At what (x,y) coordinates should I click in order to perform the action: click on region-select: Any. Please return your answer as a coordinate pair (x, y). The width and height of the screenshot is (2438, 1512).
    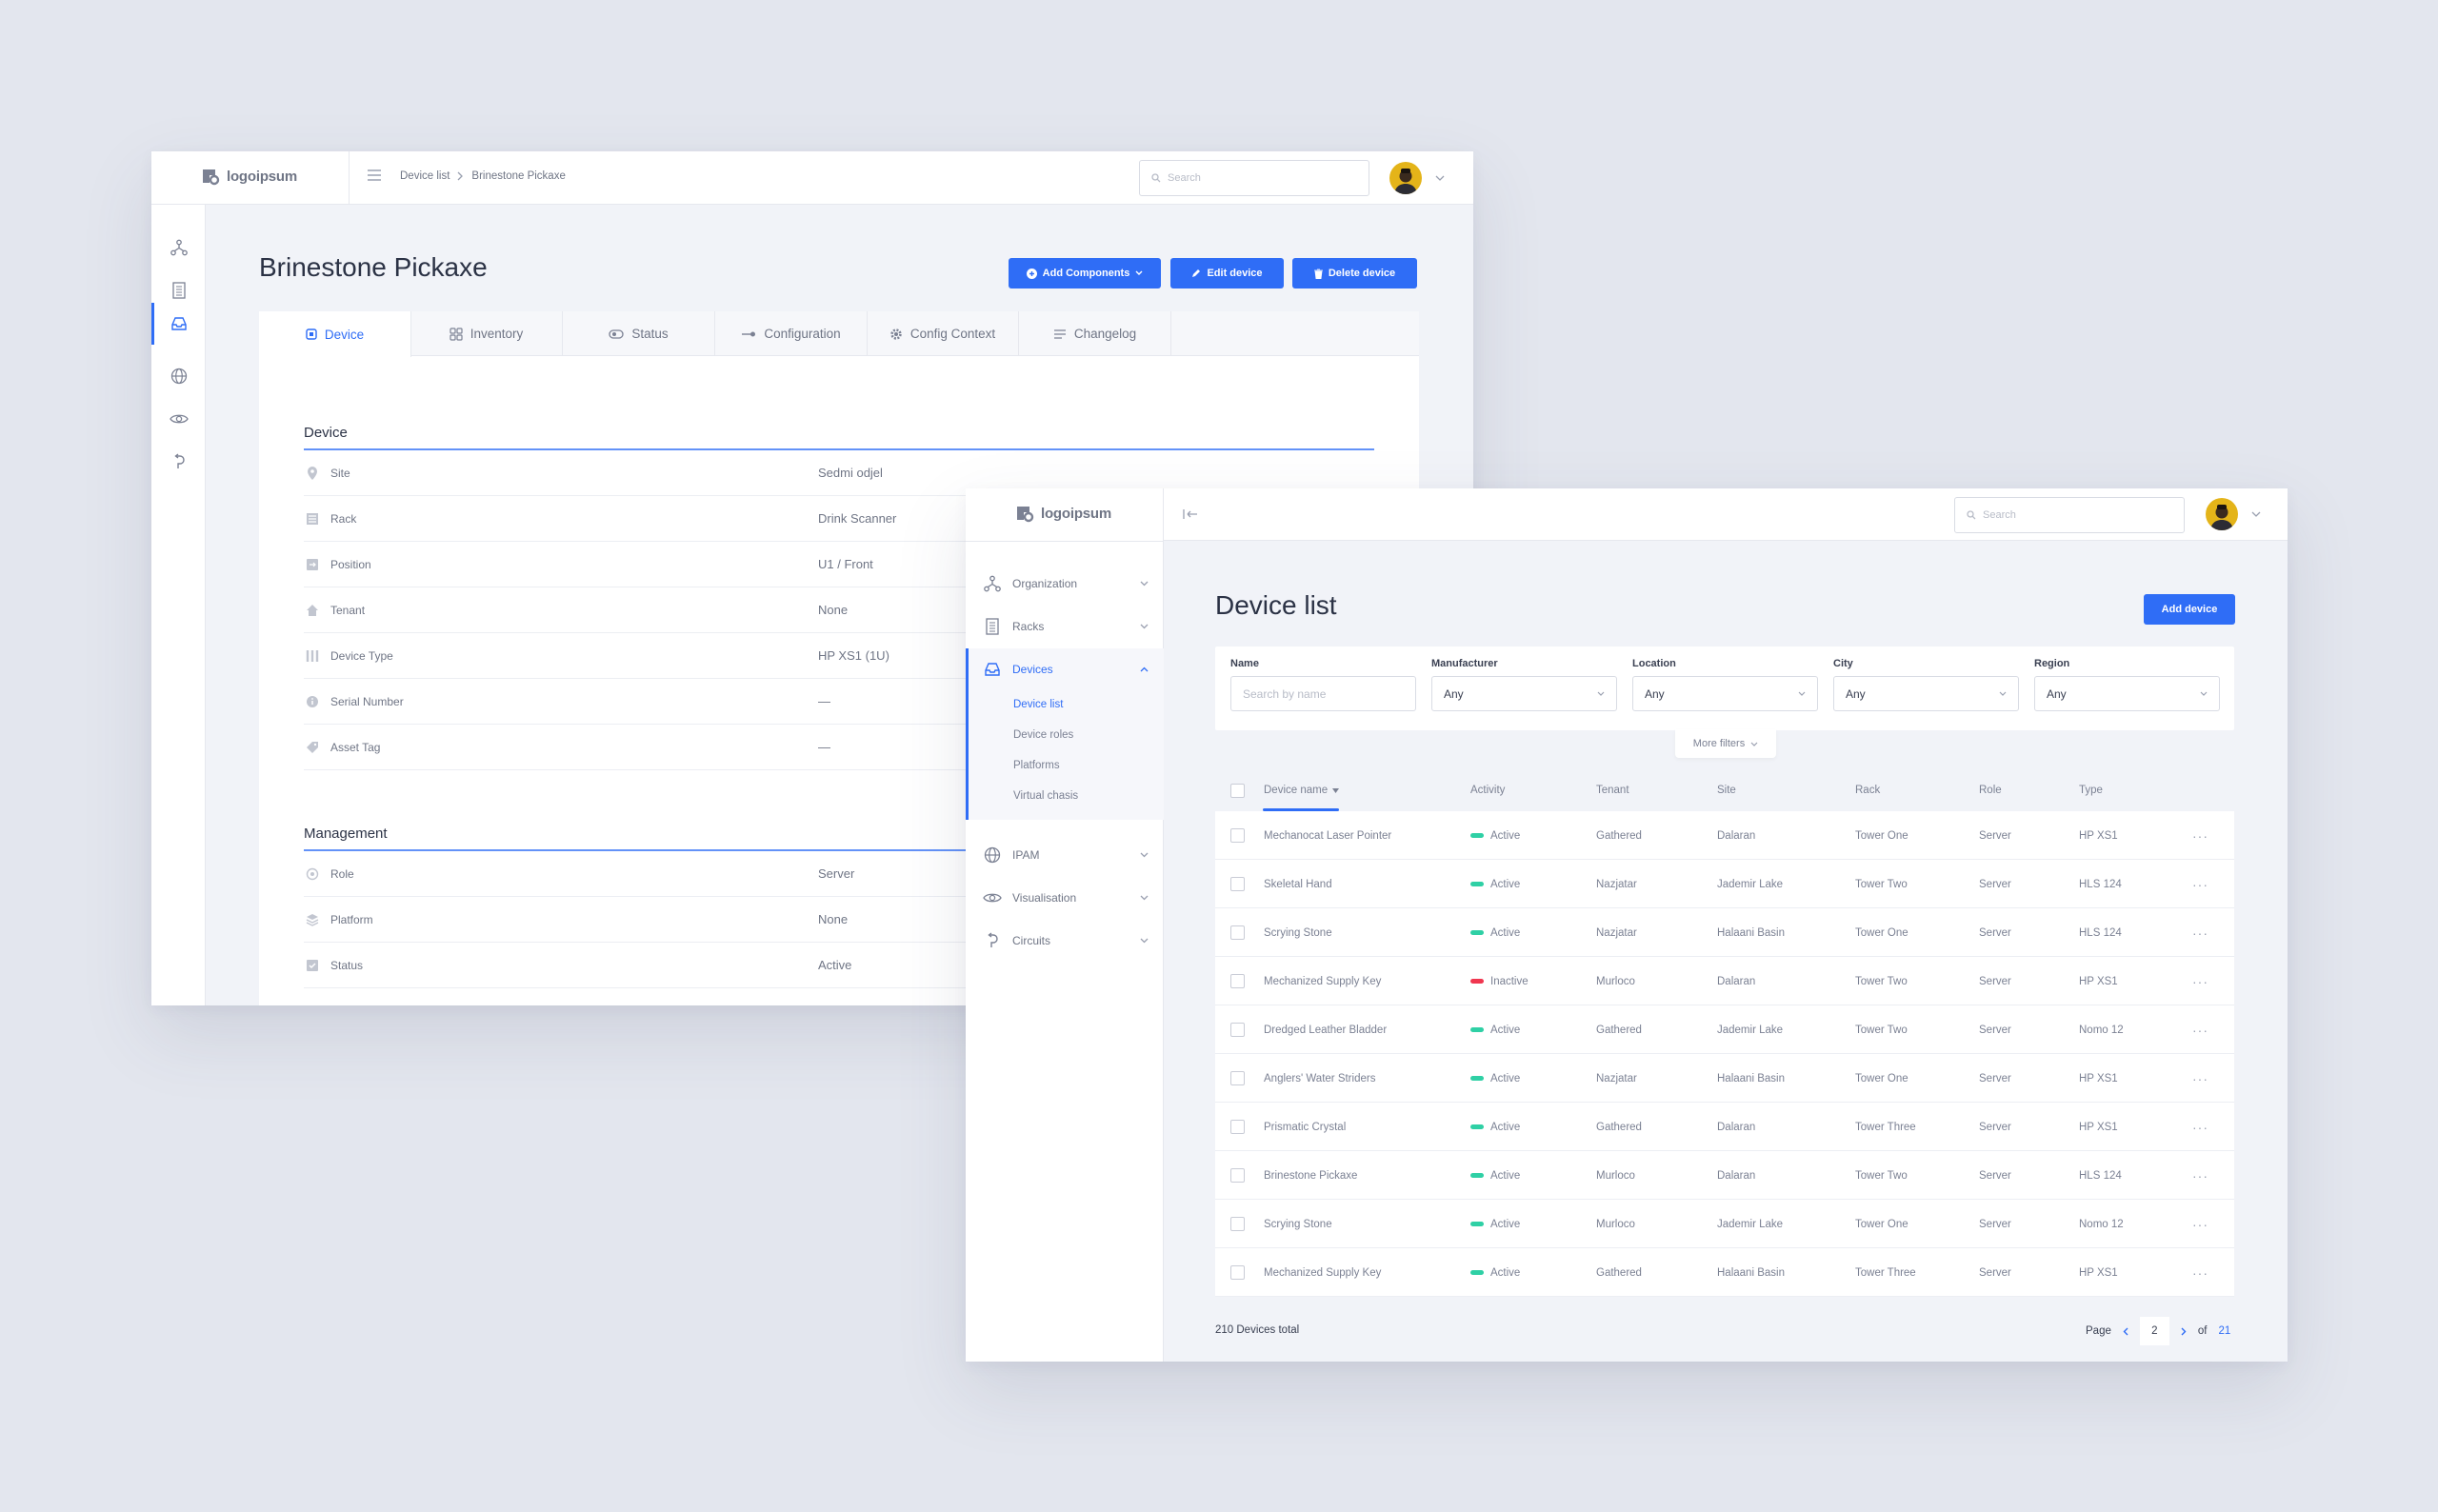
    Looking at the image, I should click on (2127, 693).